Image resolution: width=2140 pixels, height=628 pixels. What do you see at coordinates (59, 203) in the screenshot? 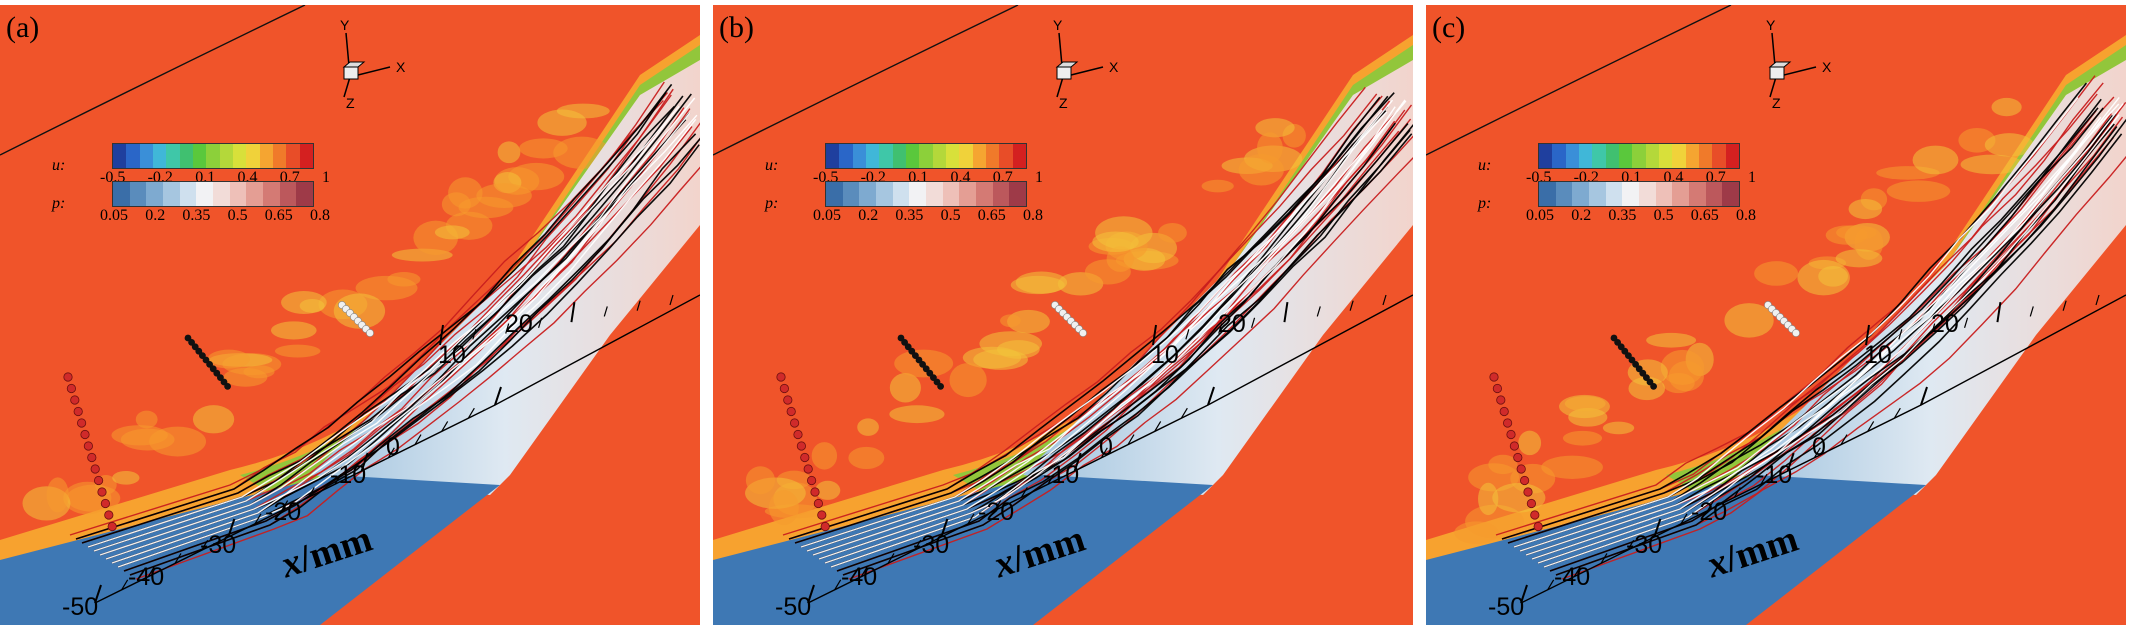
I see `colorbar-p-name: p:` at bounding box center [59, 203].